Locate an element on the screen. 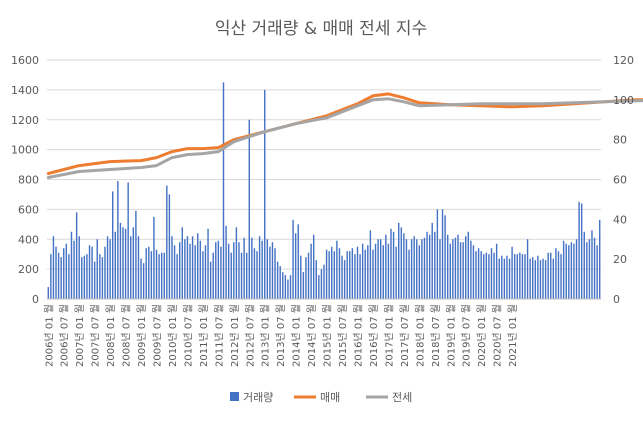 Image resolution: width=643 pixels, height=421 pixels. x-tick-label: 2008년 07 월 is located at coordinates (127, 335).